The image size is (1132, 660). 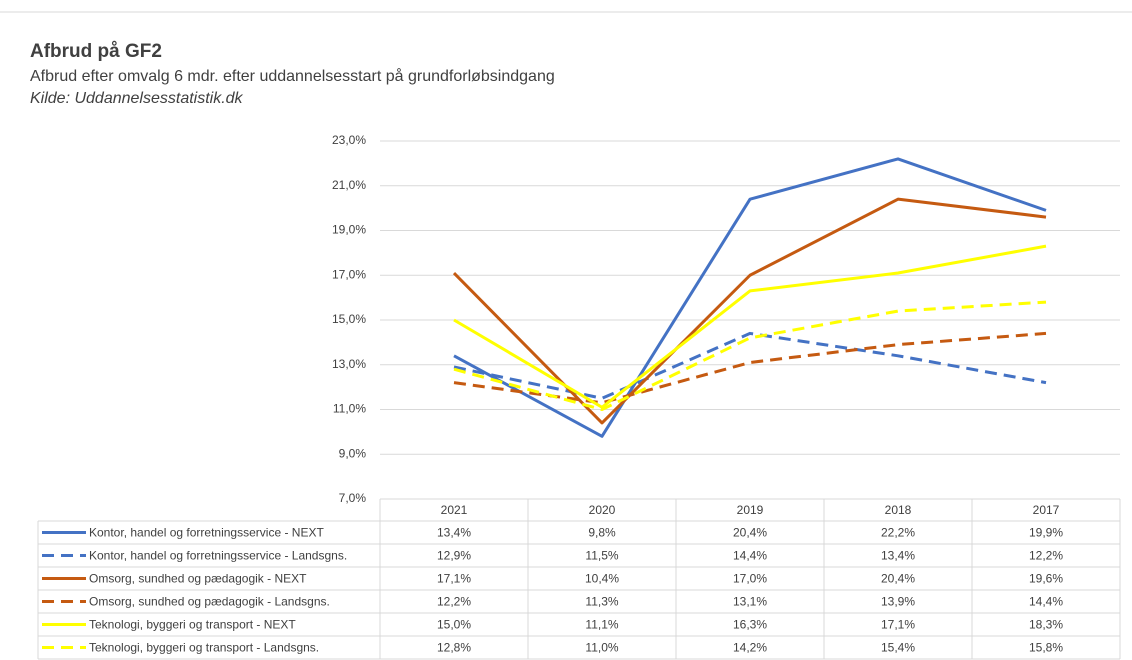 I want to click on data-label: 12,9%, so click(x=454, y=556).